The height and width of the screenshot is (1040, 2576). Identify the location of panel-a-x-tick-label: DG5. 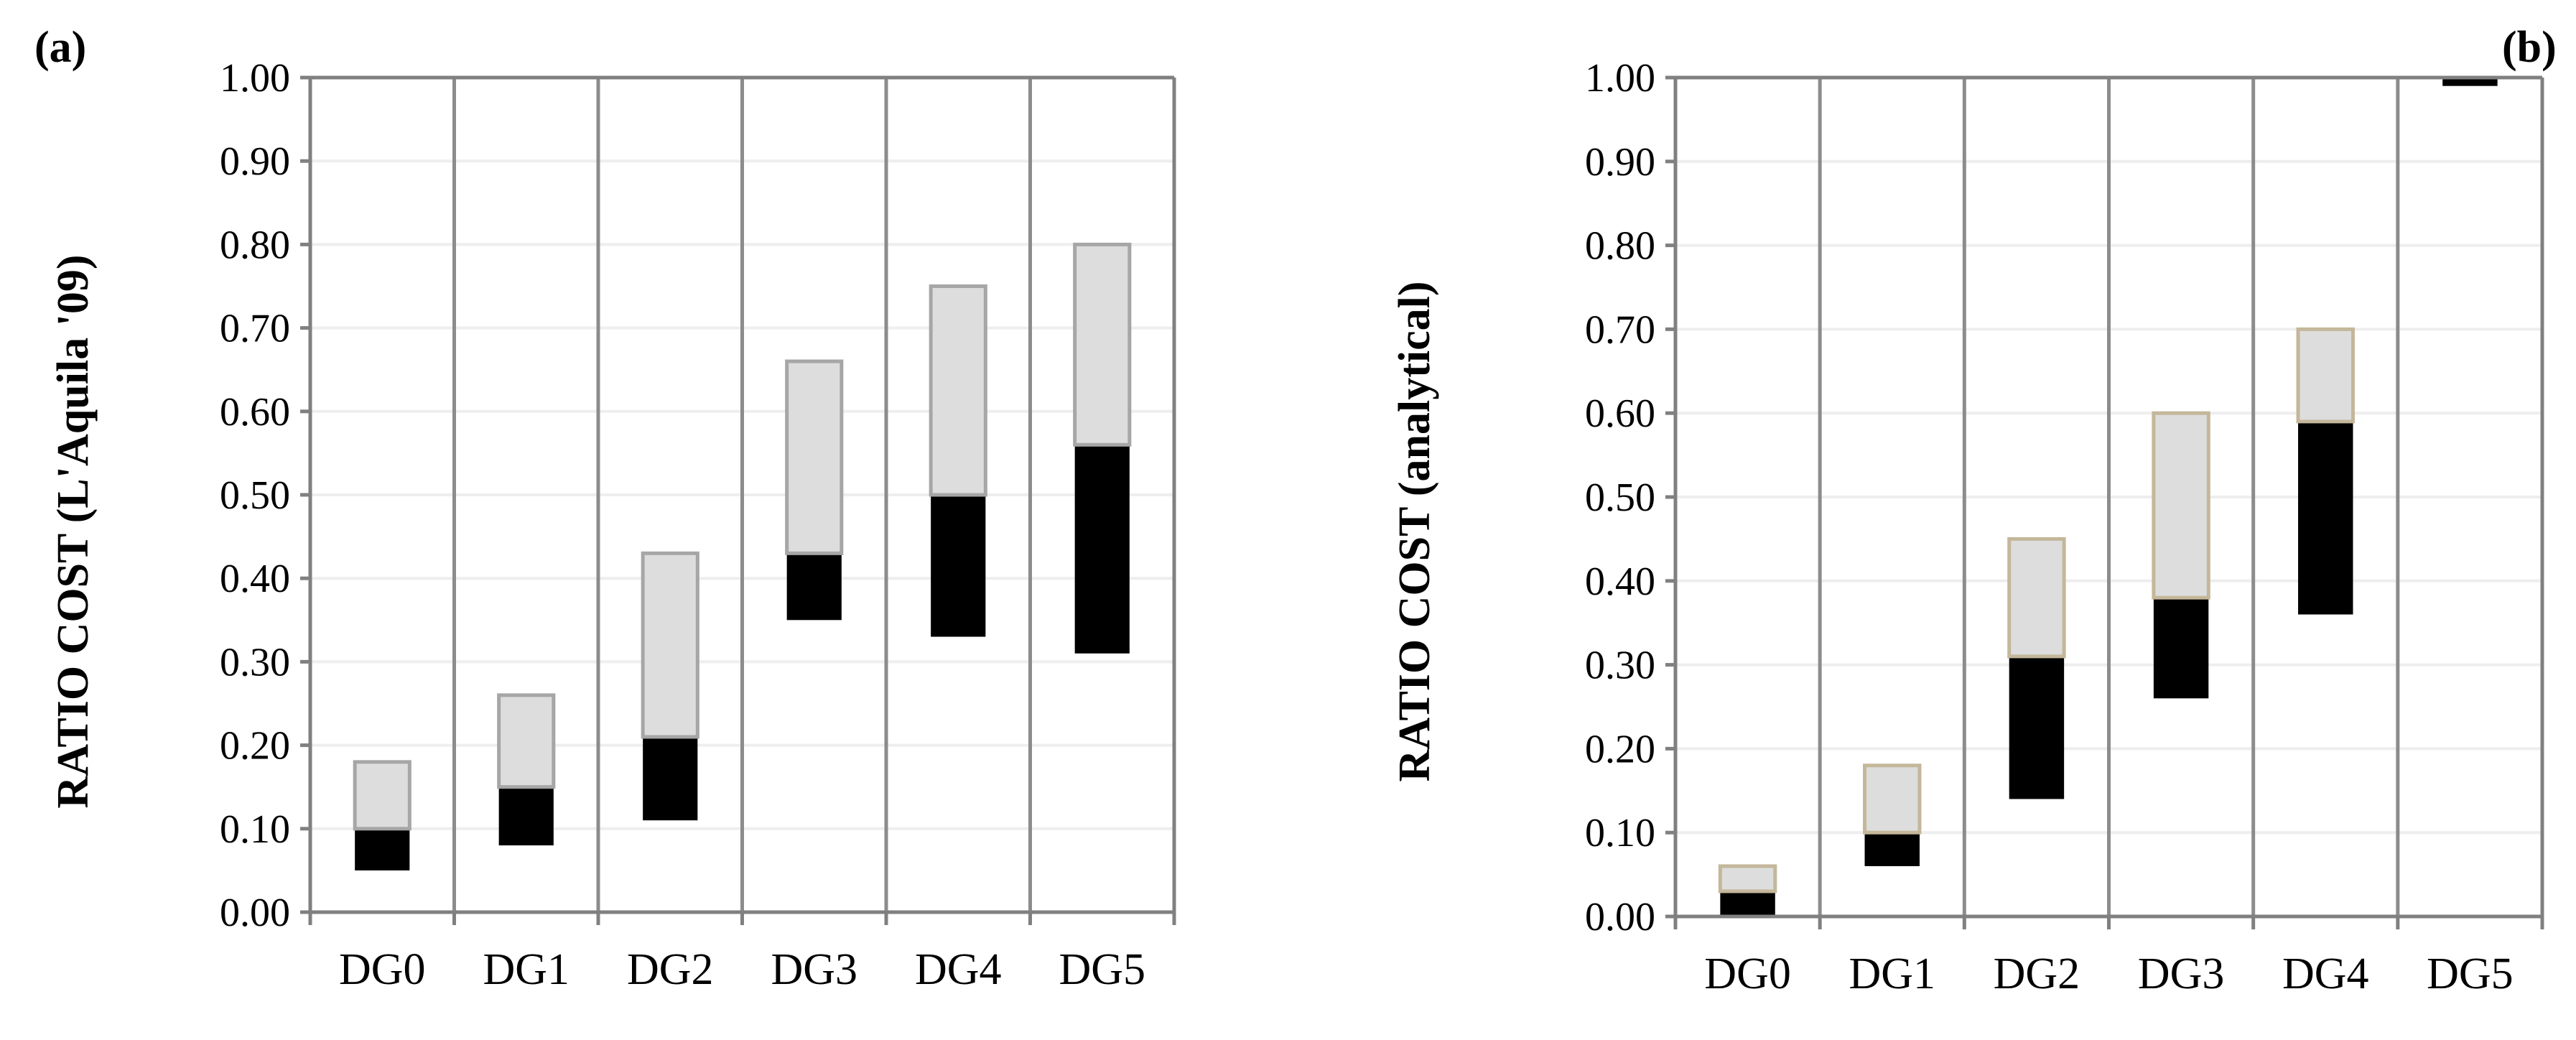
(1102, 970).